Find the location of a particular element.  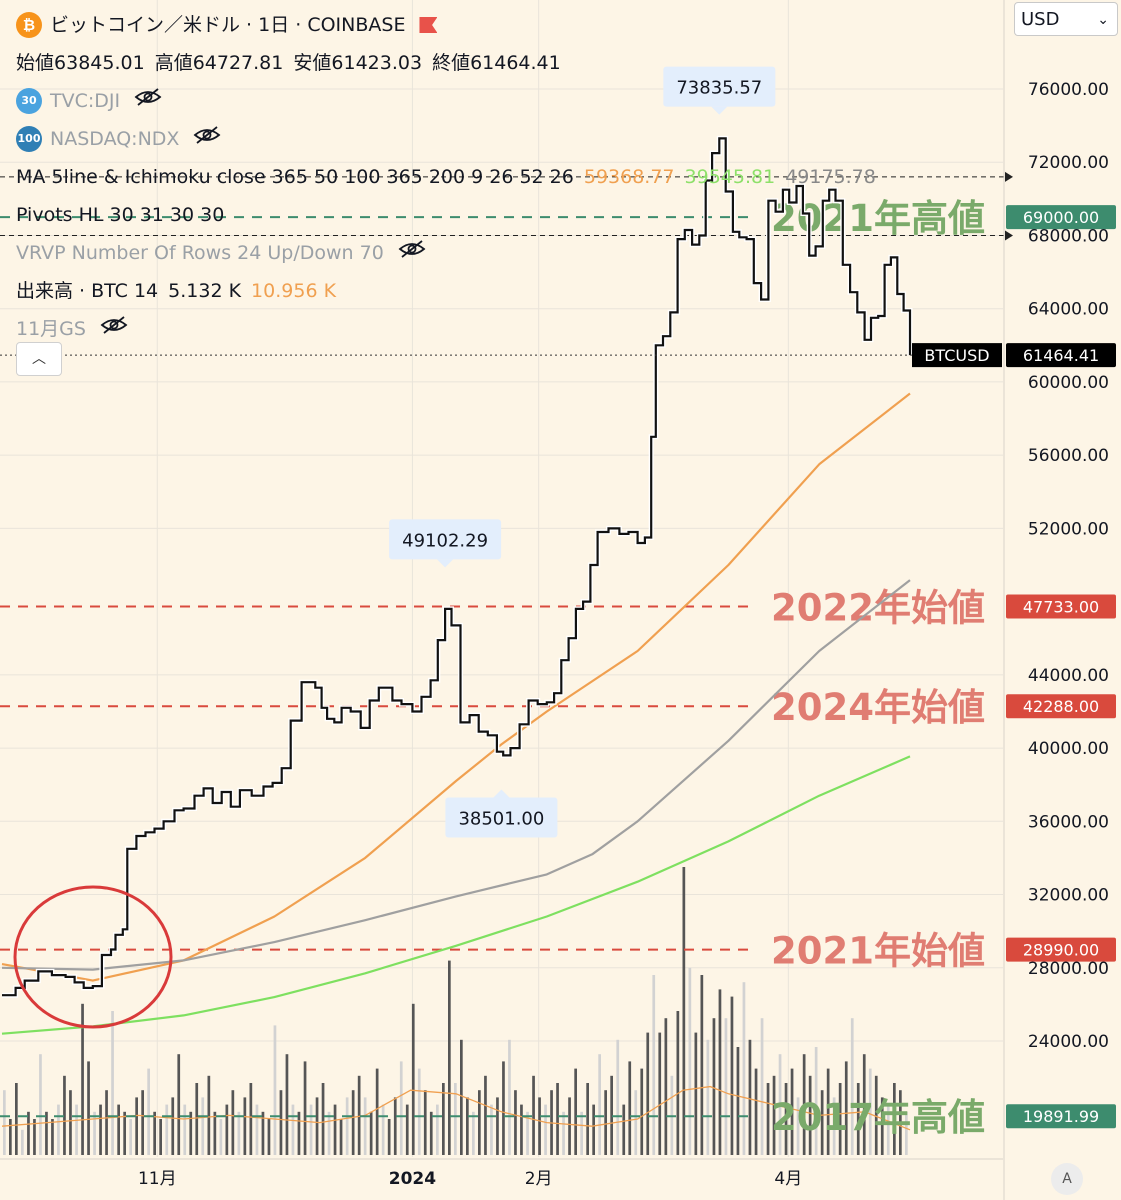

level-price-text: 47733.00 is located at coordinates (1061, 607).